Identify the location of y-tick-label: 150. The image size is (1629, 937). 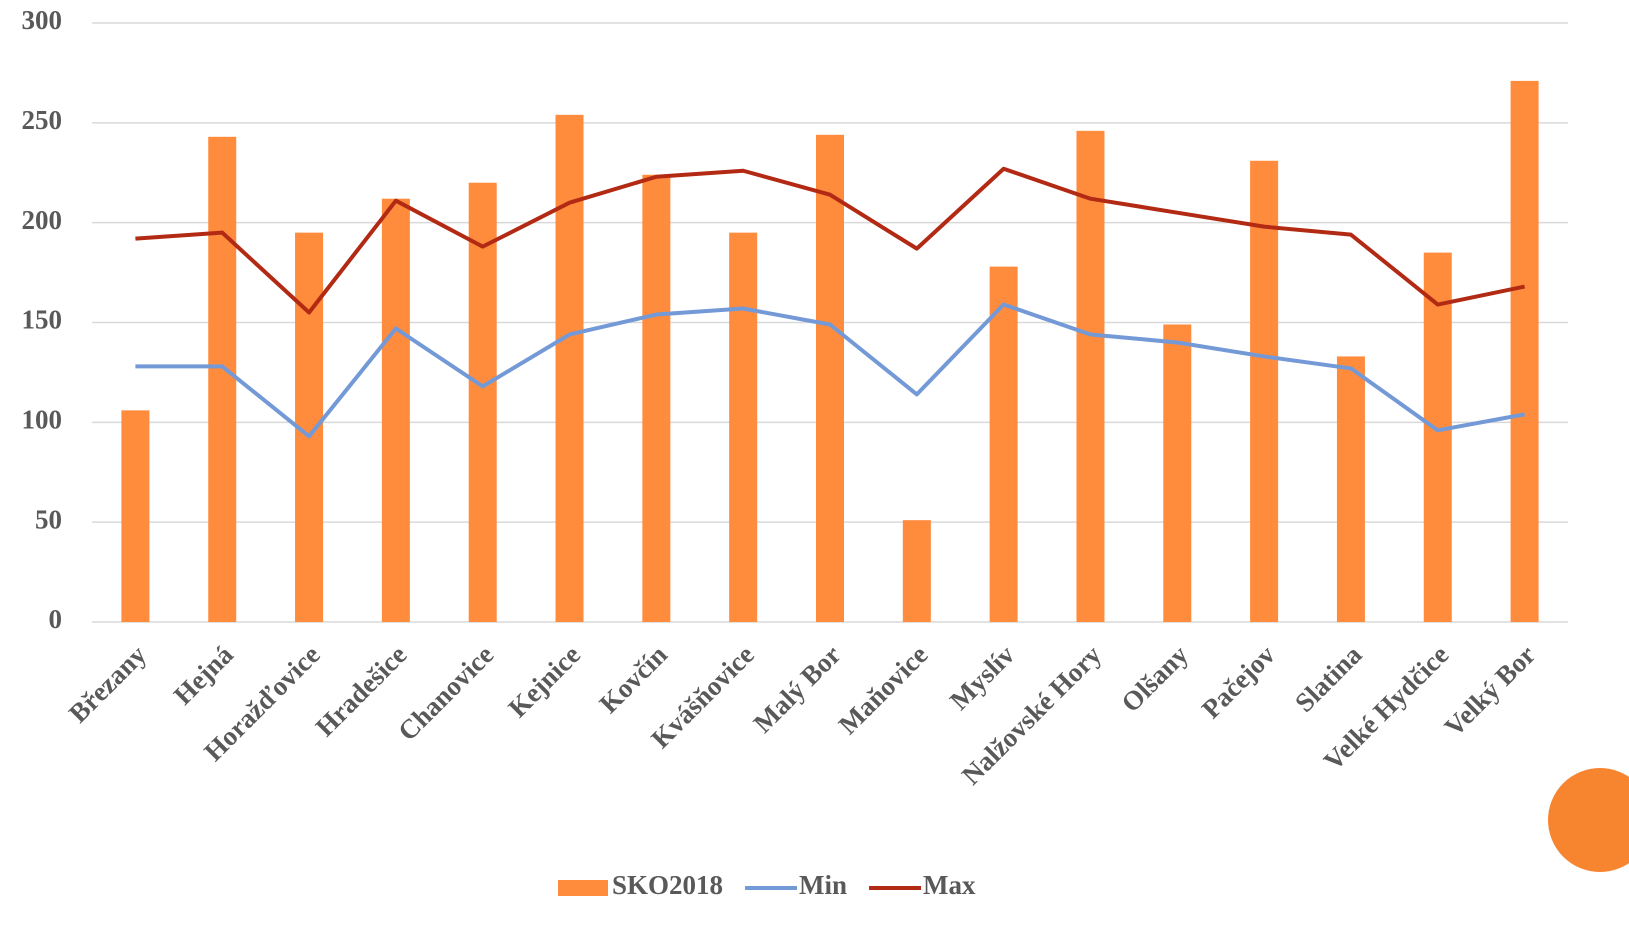
(42, 320).